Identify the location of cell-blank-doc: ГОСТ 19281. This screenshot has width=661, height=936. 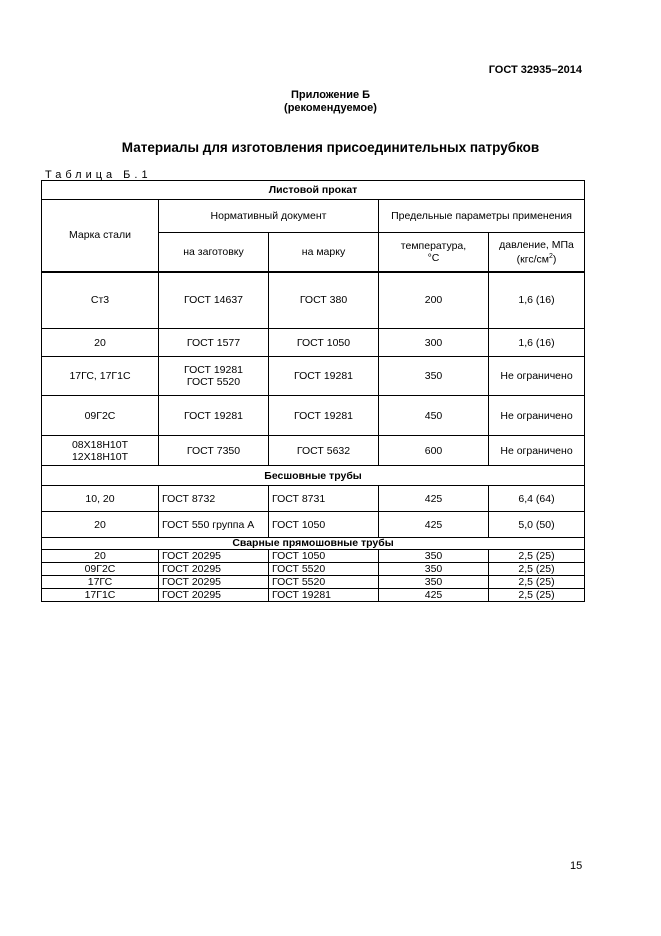
(213, 415).